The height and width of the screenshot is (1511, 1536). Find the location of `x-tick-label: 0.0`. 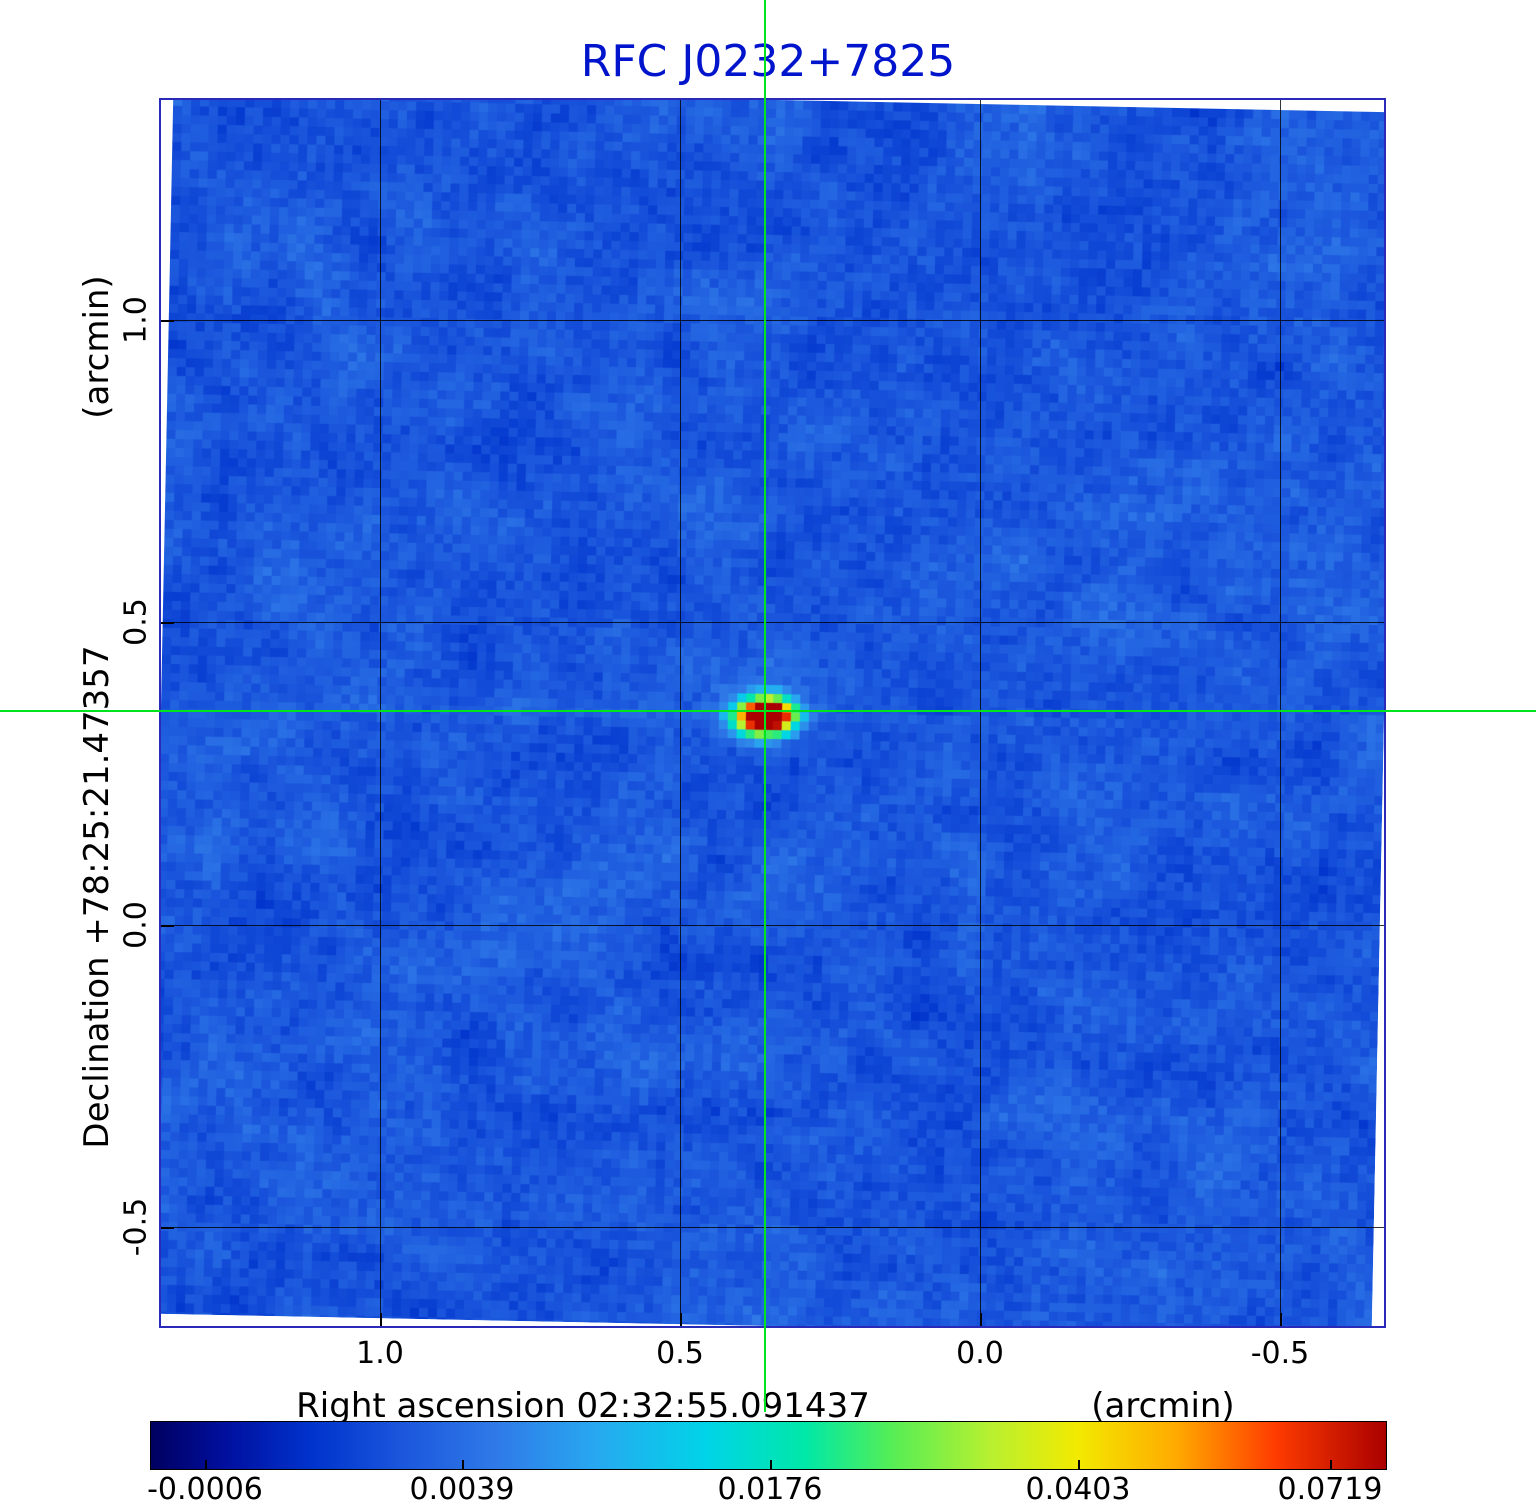

x-tick-label: 0.0 is located at coordinates (980, 1353).